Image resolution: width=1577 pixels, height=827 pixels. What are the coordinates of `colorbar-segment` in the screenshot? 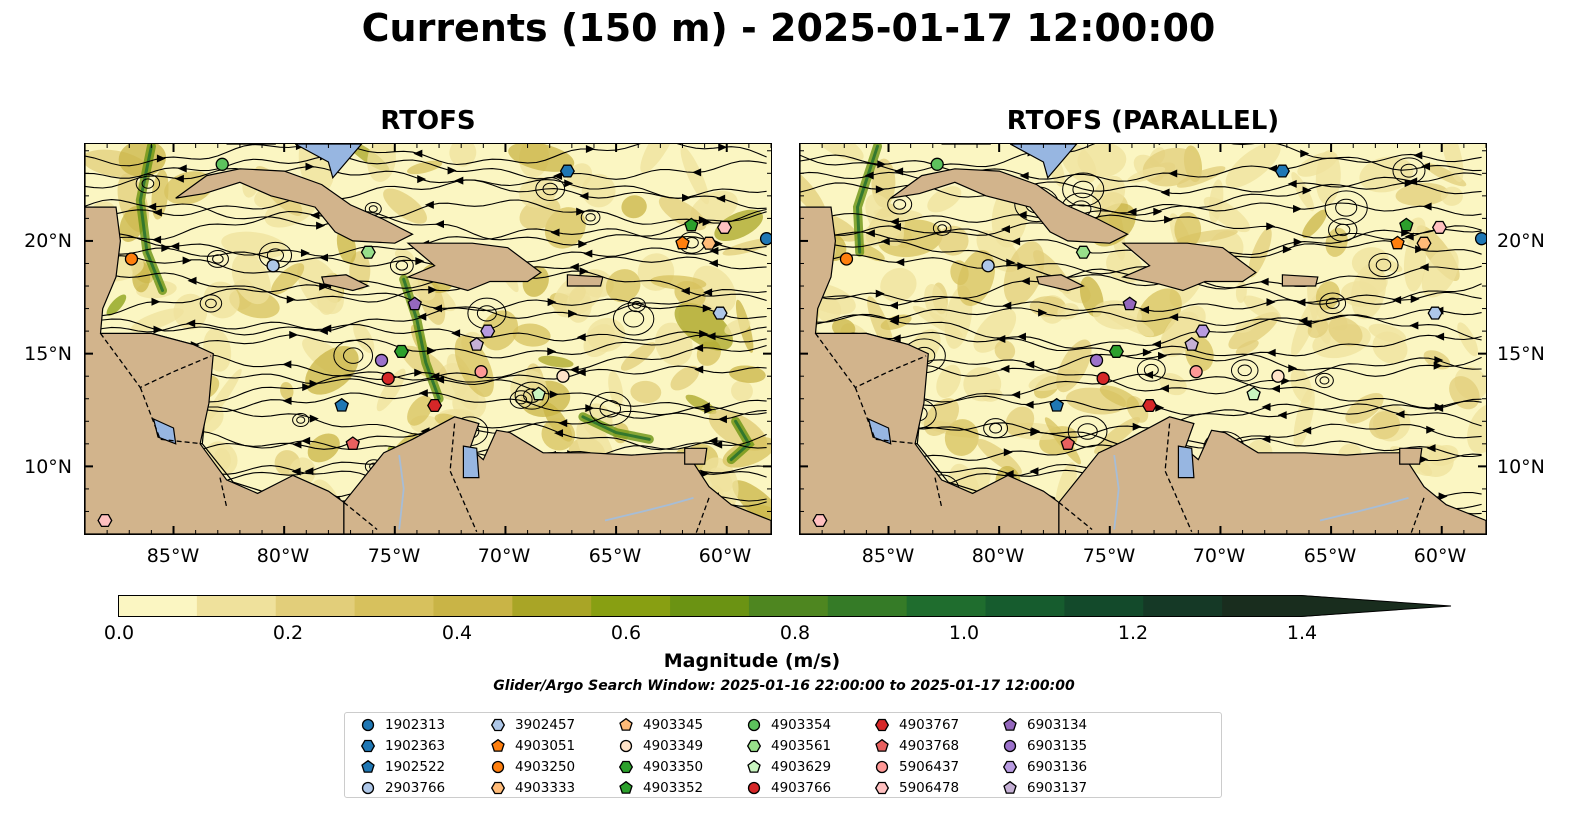 It's located at (631, 606).